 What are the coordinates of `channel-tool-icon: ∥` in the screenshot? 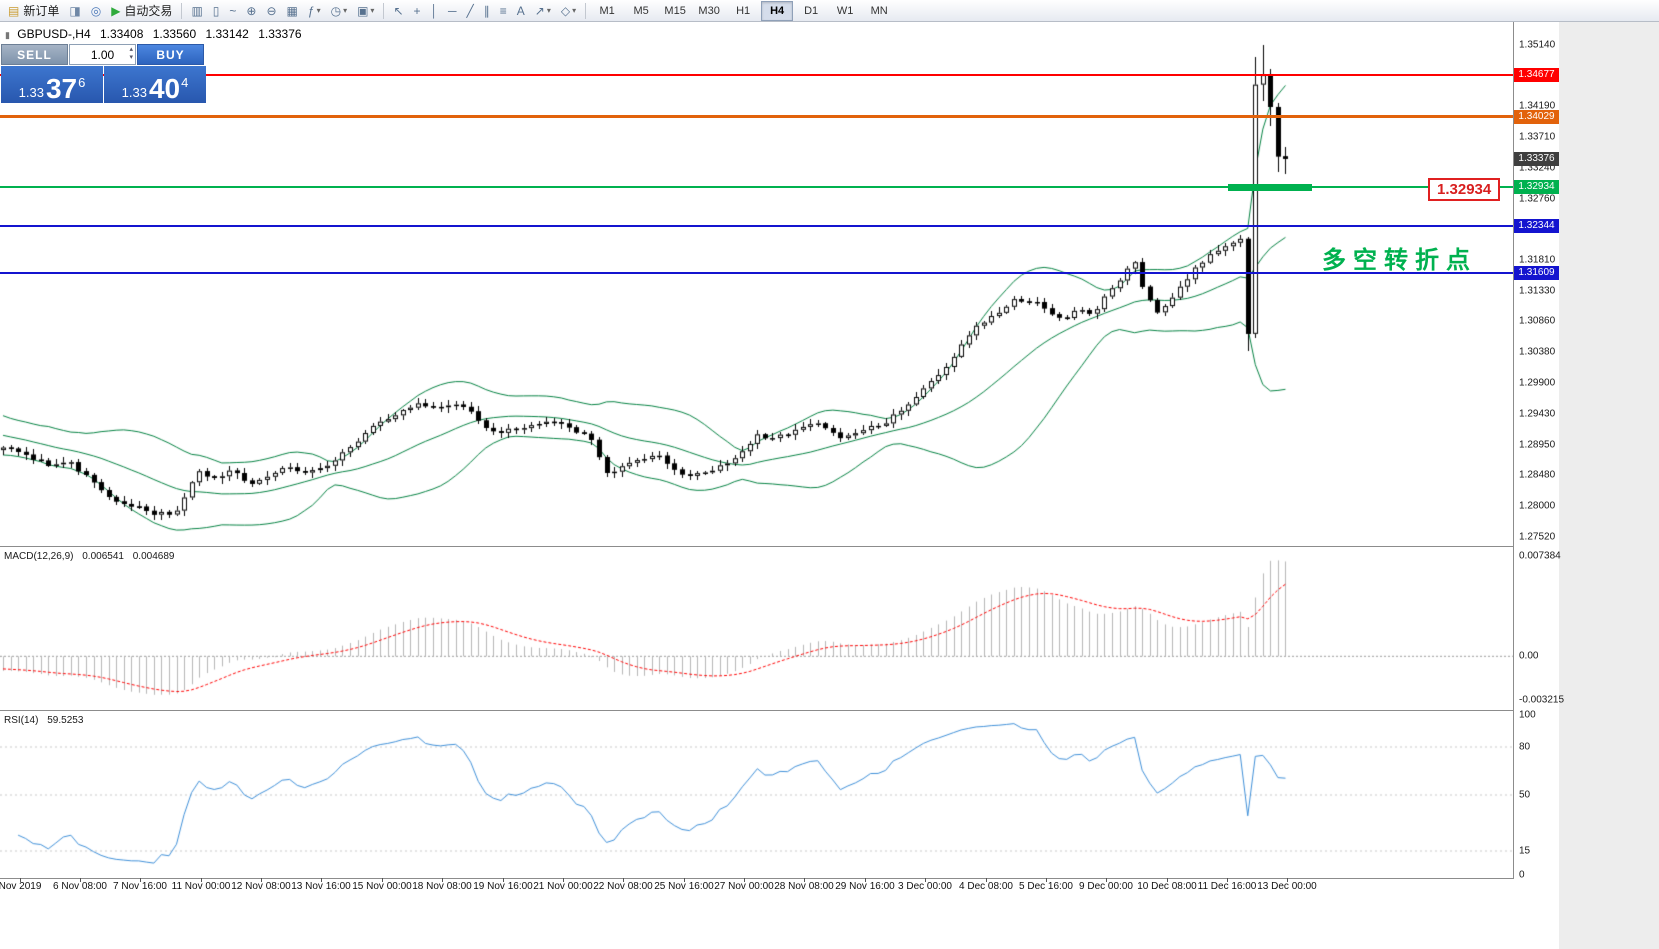 It's located at (486, 10).